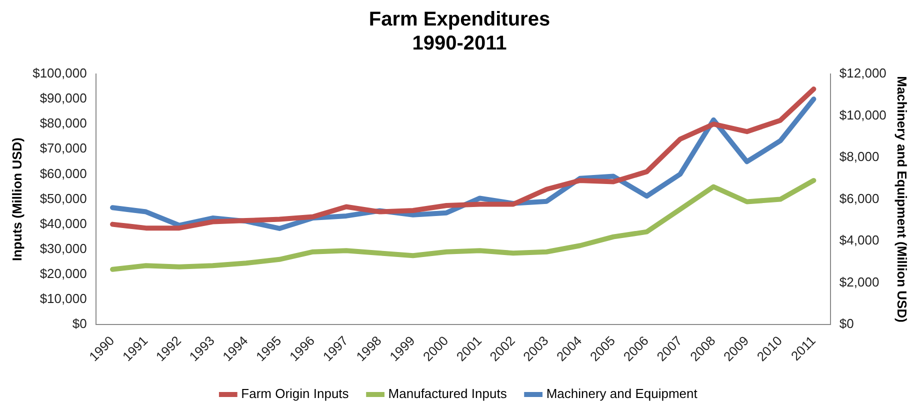 The image size is (919, 413). I want to click on y-axis-title: Inputs (Million USD), so click(16, 199).